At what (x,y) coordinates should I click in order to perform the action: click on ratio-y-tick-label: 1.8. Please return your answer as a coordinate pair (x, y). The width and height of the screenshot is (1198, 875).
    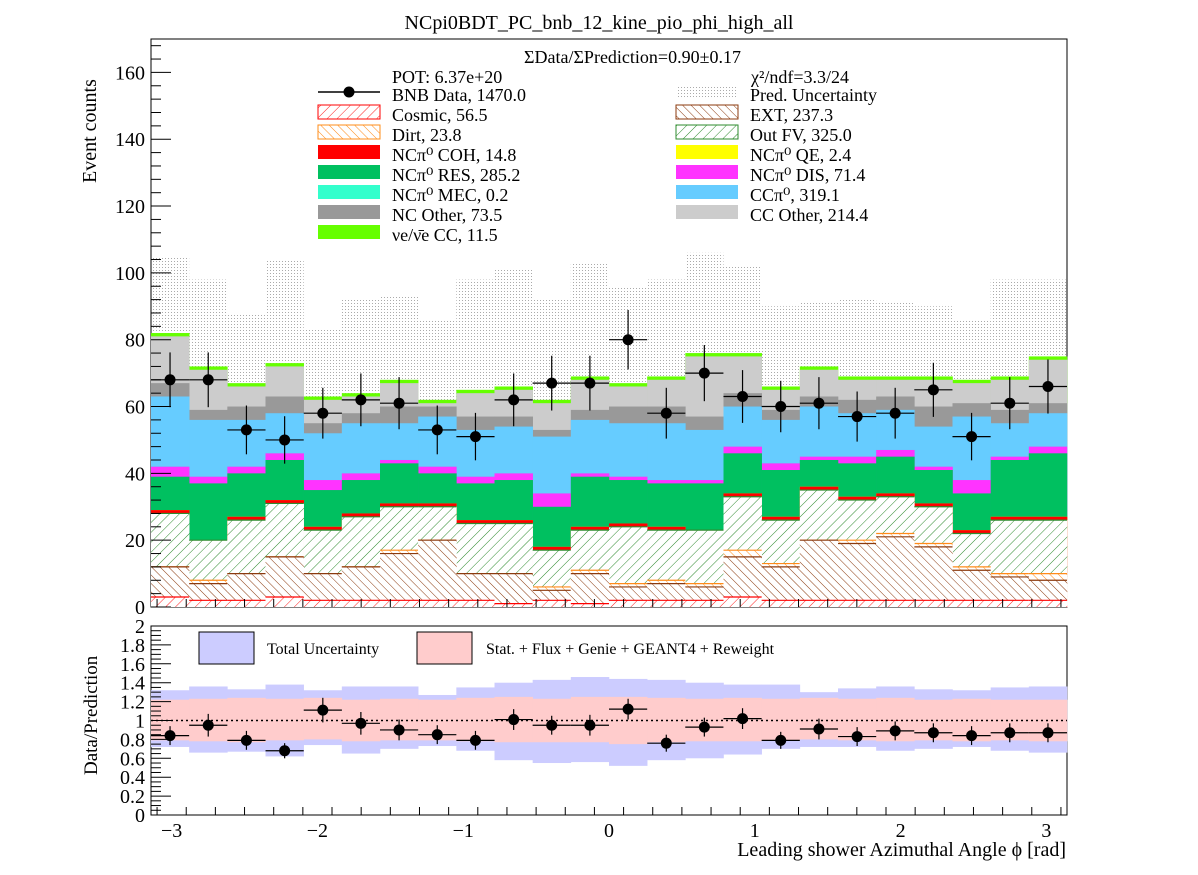
    Looking at the image, I should click on (132, 646).